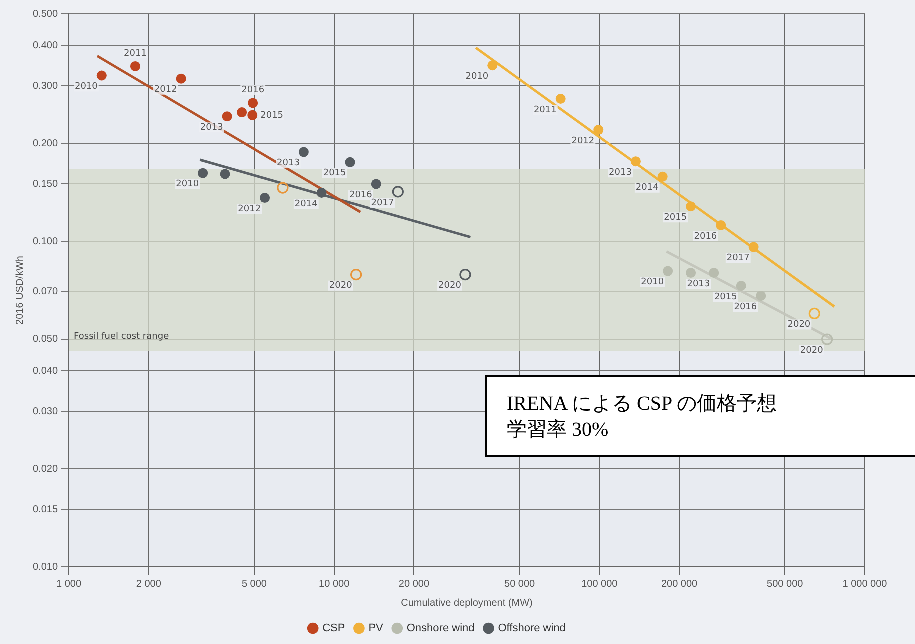 The height and width of the screenshot is (644, 915). Describe the element at coordinates (45, 371) in the screenshot. I see `y-tick-label: 0.040` at that location.